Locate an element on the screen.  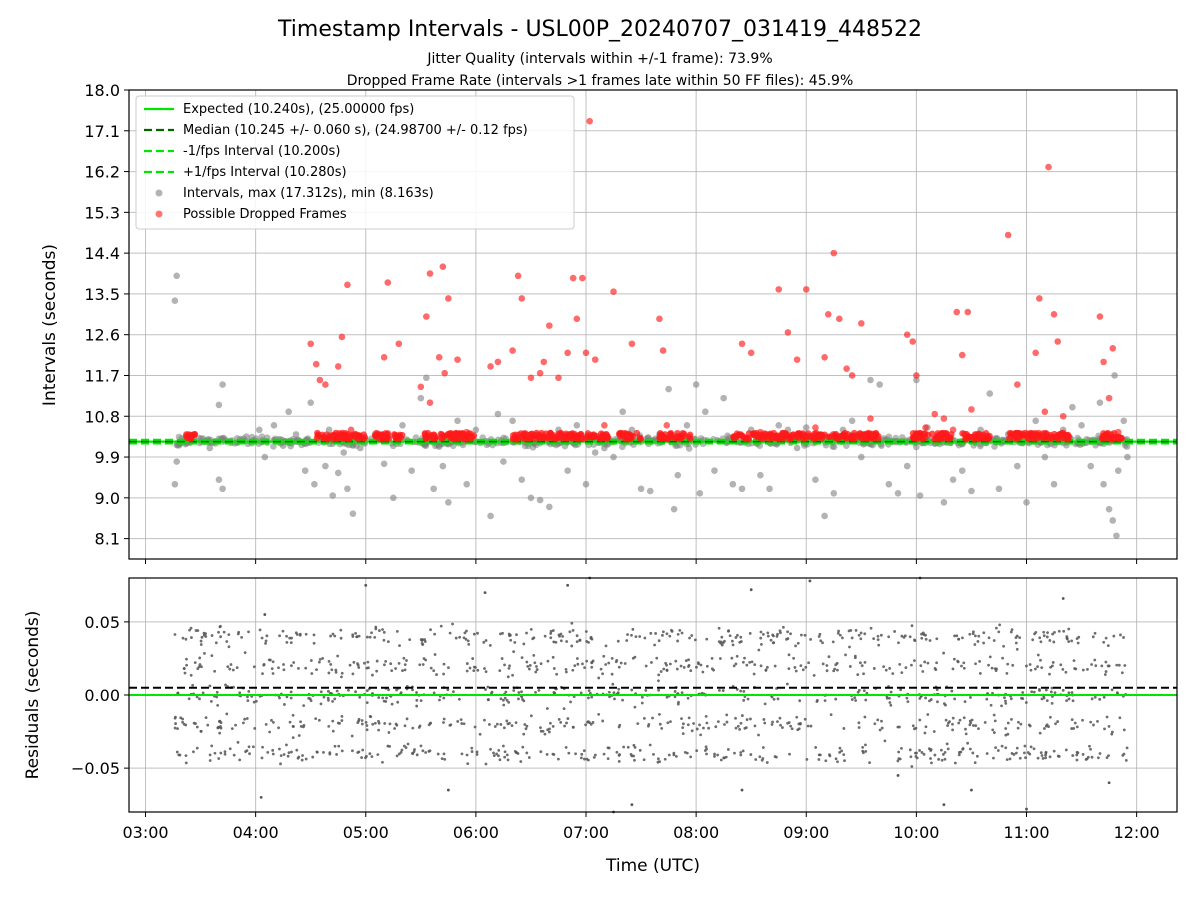
top-y-tick-label: 8.1 is located at coordinates (107, 539).